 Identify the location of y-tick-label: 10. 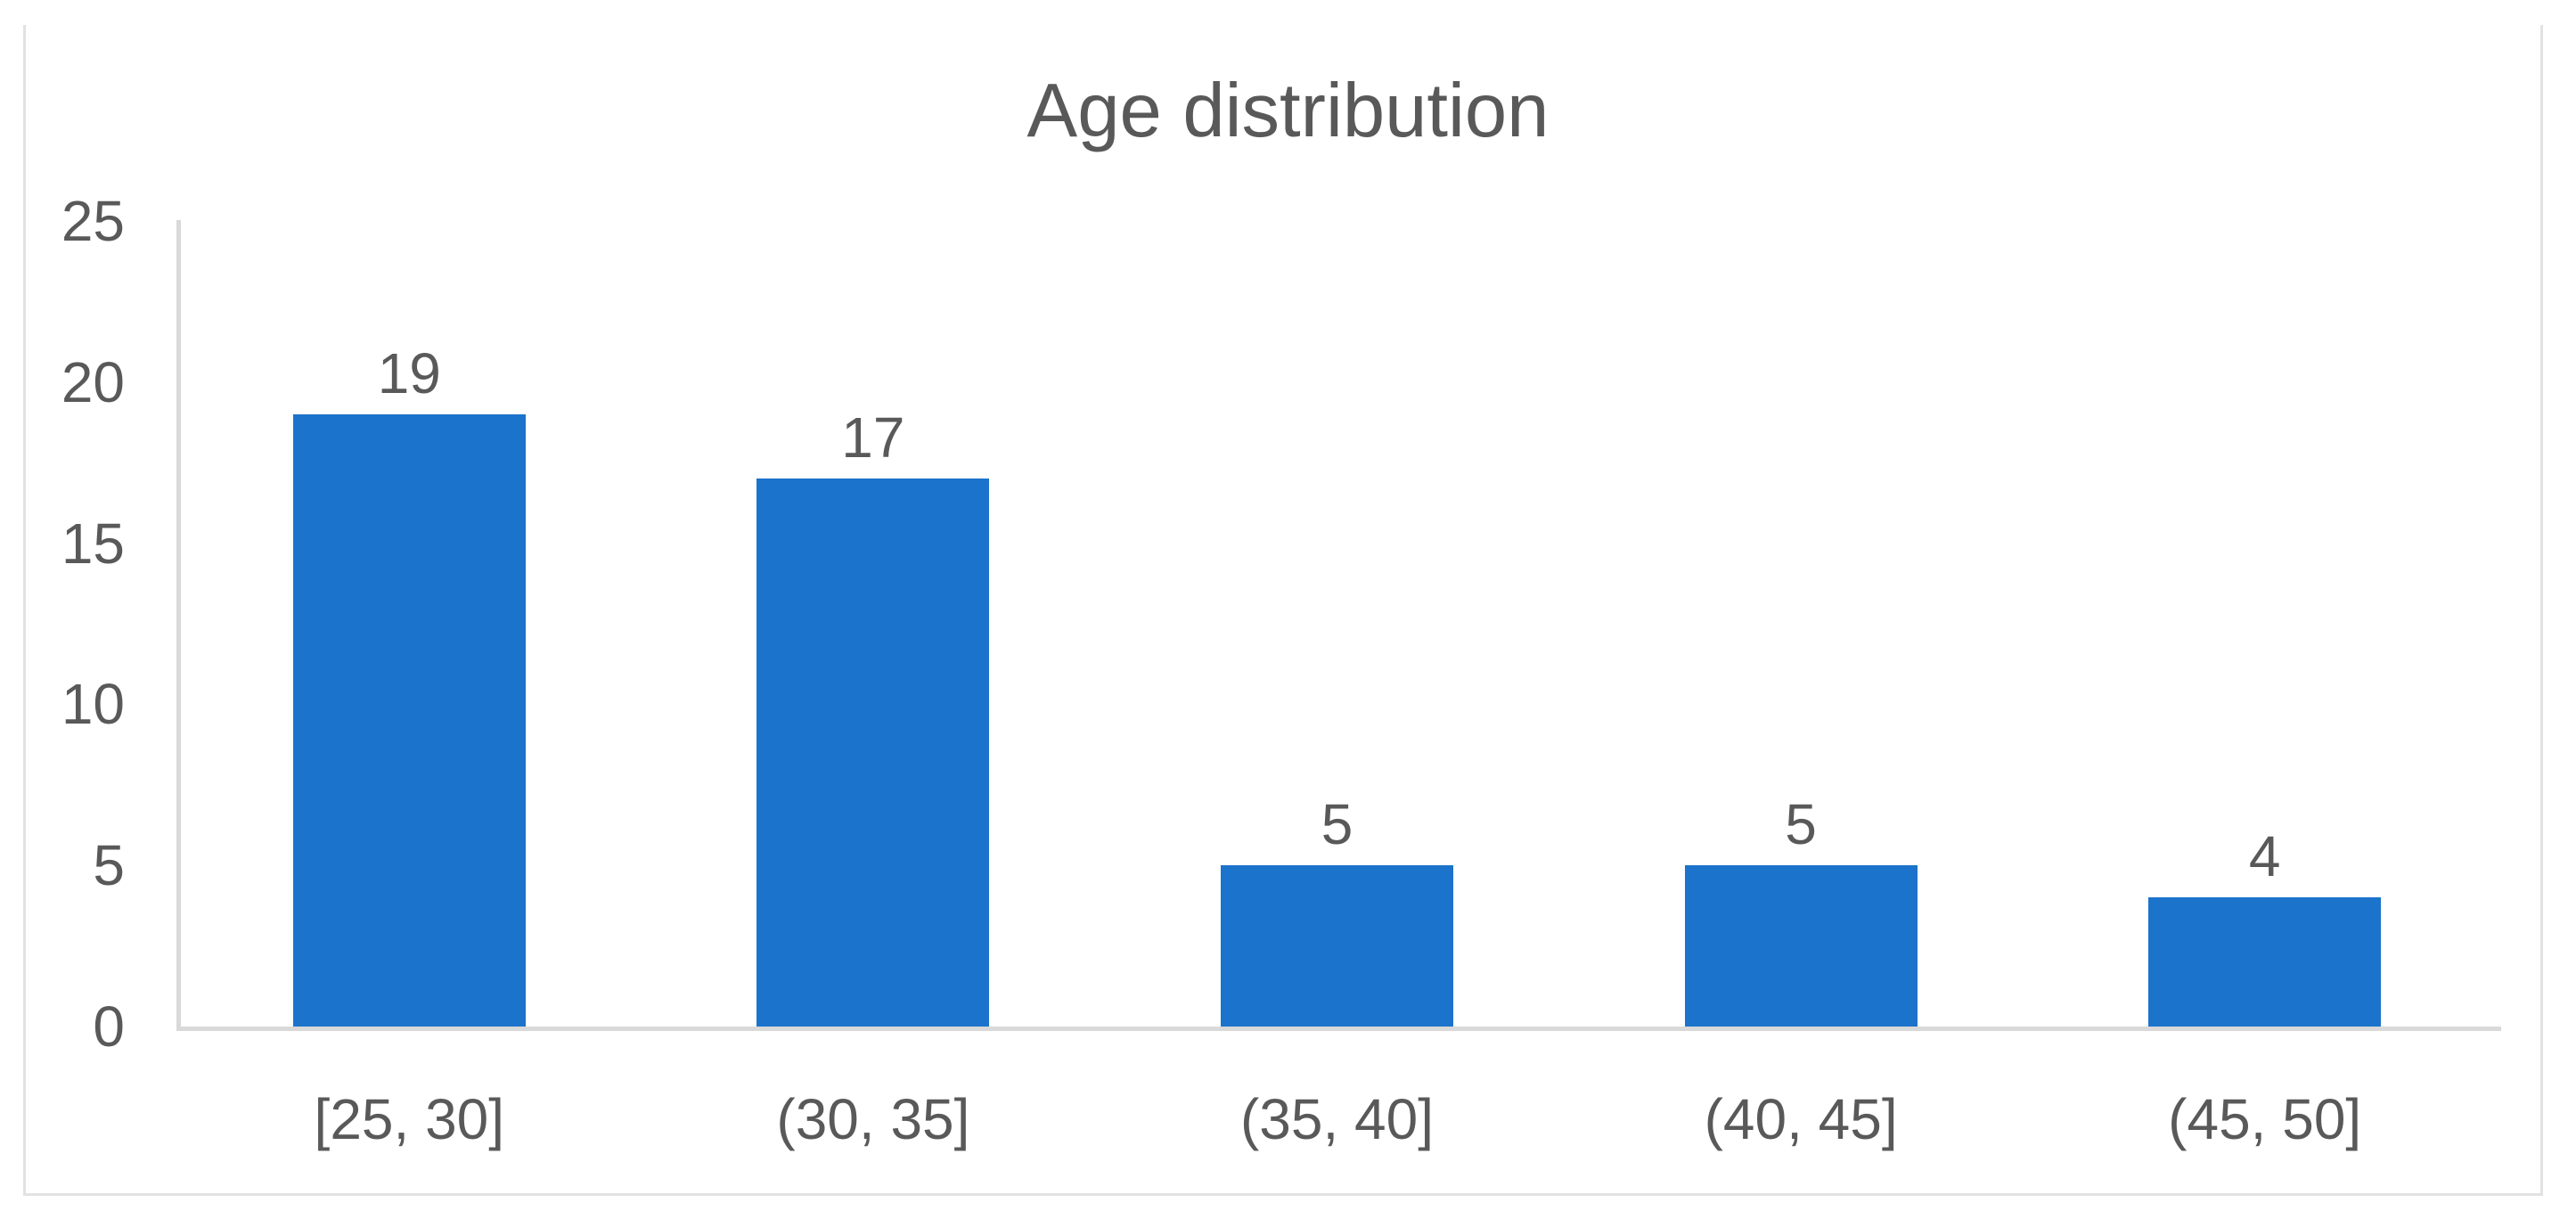
(93, 705).